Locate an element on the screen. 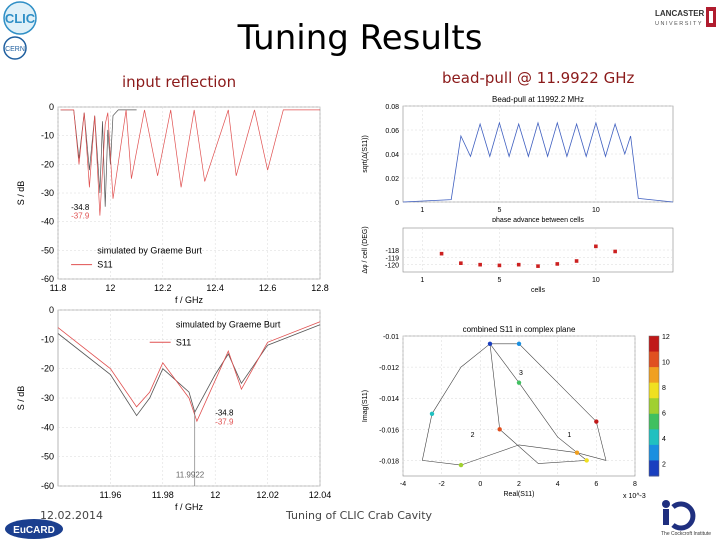 The image size is (720, 545). lancaster-logo-subtext: UNIVERSITY is located at coordinates (679, 24).